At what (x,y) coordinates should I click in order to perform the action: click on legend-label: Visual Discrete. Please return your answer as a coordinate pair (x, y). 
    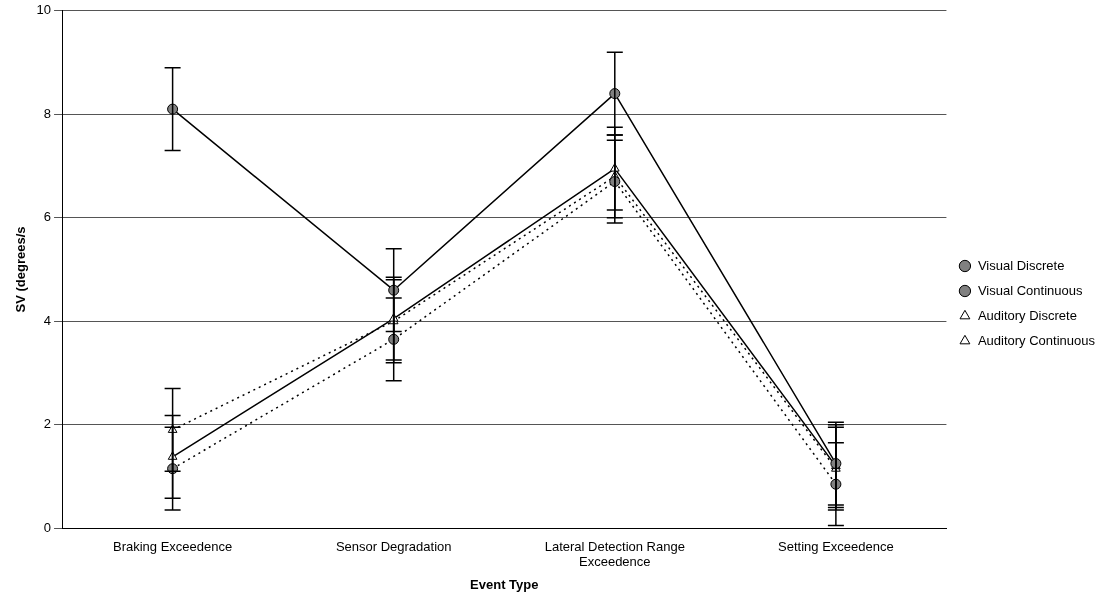
    Looking at the image, I should click on (1021, 265).